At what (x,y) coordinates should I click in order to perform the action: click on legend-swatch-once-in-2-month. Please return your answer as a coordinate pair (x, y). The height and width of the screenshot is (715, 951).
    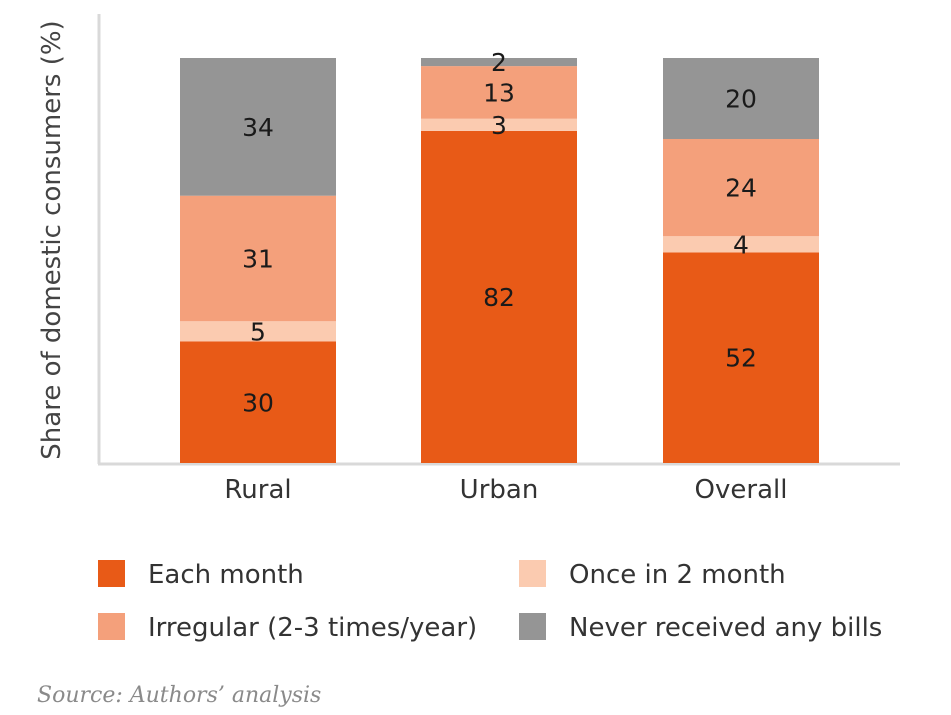
    Looking at the image, I should click on (532, 573).